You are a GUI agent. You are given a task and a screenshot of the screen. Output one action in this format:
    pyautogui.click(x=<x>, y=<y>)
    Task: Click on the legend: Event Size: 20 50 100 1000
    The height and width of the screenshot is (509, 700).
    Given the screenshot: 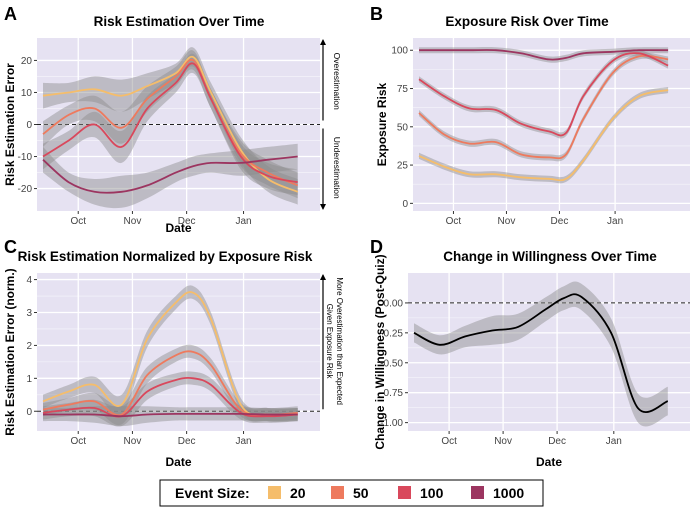 What is the action you would take?
    pyautogui.click(x=351, y=493)
    